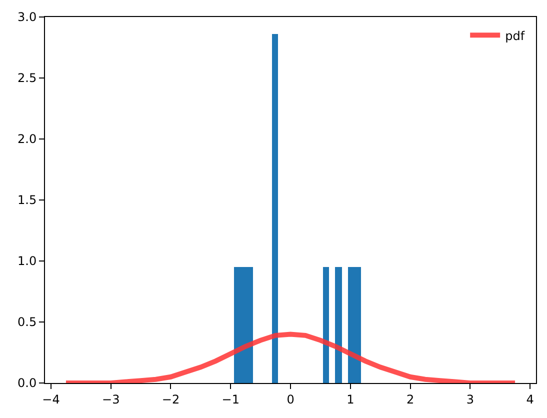 The height and width of the screenshot is (418, 547). I want to click on x-tick-label: 1, so click(350, 399).